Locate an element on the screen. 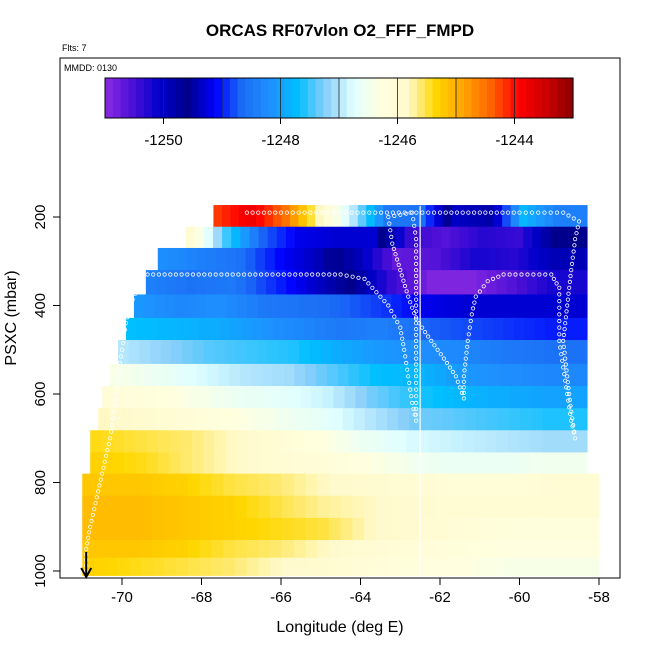 The image size is (650, 650). y-tick-label: 400 is located at coordinates (40, 305).